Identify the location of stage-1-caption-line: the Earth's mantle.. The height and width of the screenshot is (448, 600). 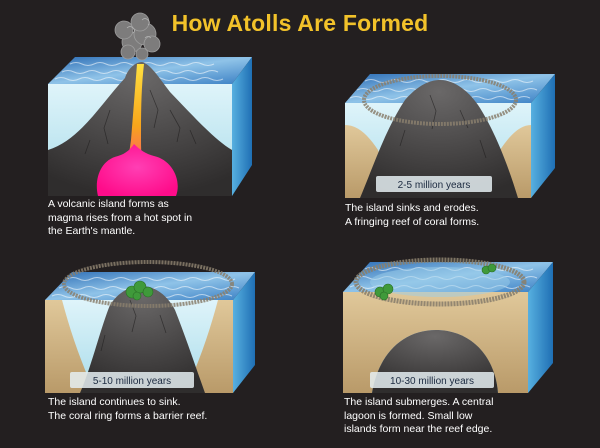
(92, 231).